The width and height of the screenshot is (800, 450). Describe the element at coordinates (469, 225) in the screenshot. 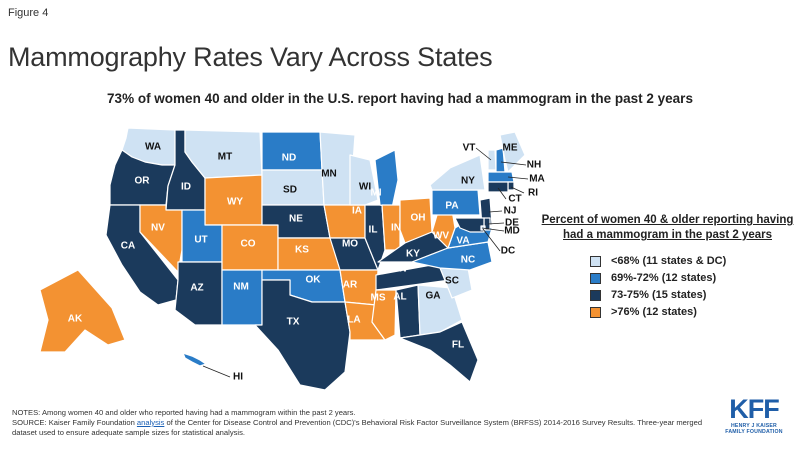

I see `state-md` at that location.